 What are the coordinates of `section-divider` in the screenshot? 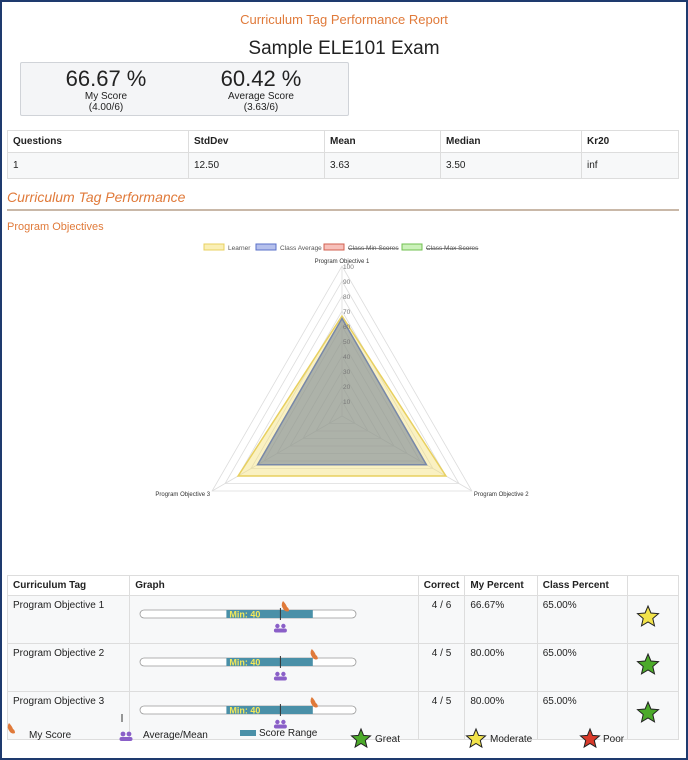 It's located at (343, 210).